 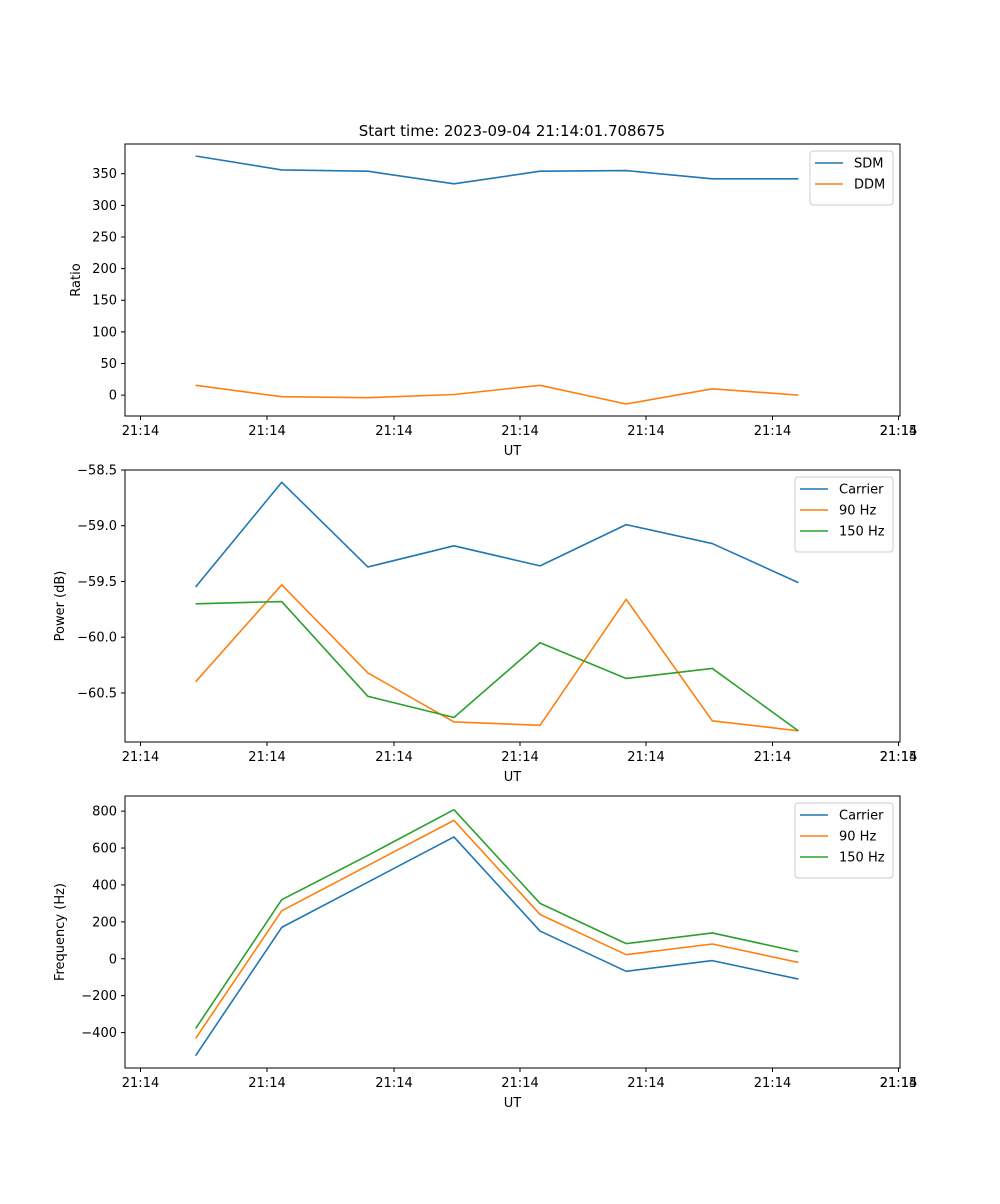 I want to click on series-line-ddm, so click(x=497, y=394).